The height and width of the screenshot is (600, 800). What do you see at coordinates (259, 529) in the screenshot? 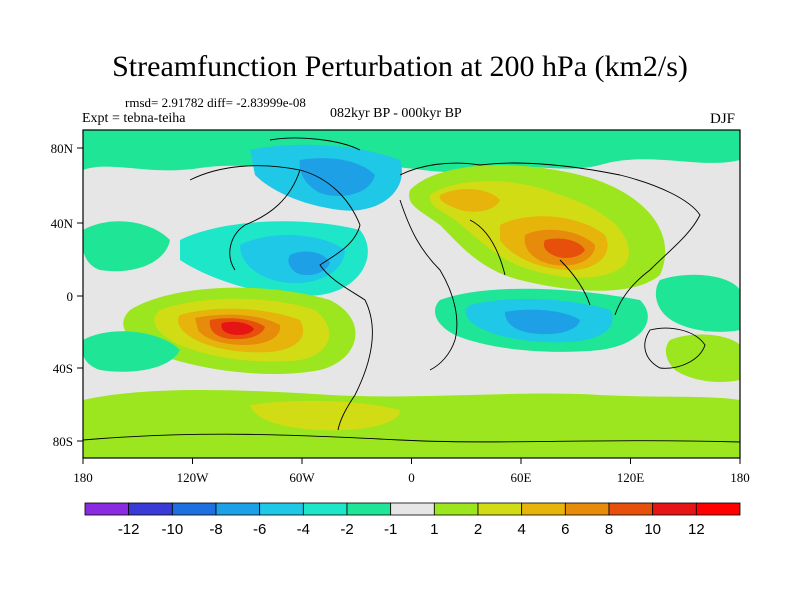
I see `colorbar-label: -6` at bounding box center [259, 529].